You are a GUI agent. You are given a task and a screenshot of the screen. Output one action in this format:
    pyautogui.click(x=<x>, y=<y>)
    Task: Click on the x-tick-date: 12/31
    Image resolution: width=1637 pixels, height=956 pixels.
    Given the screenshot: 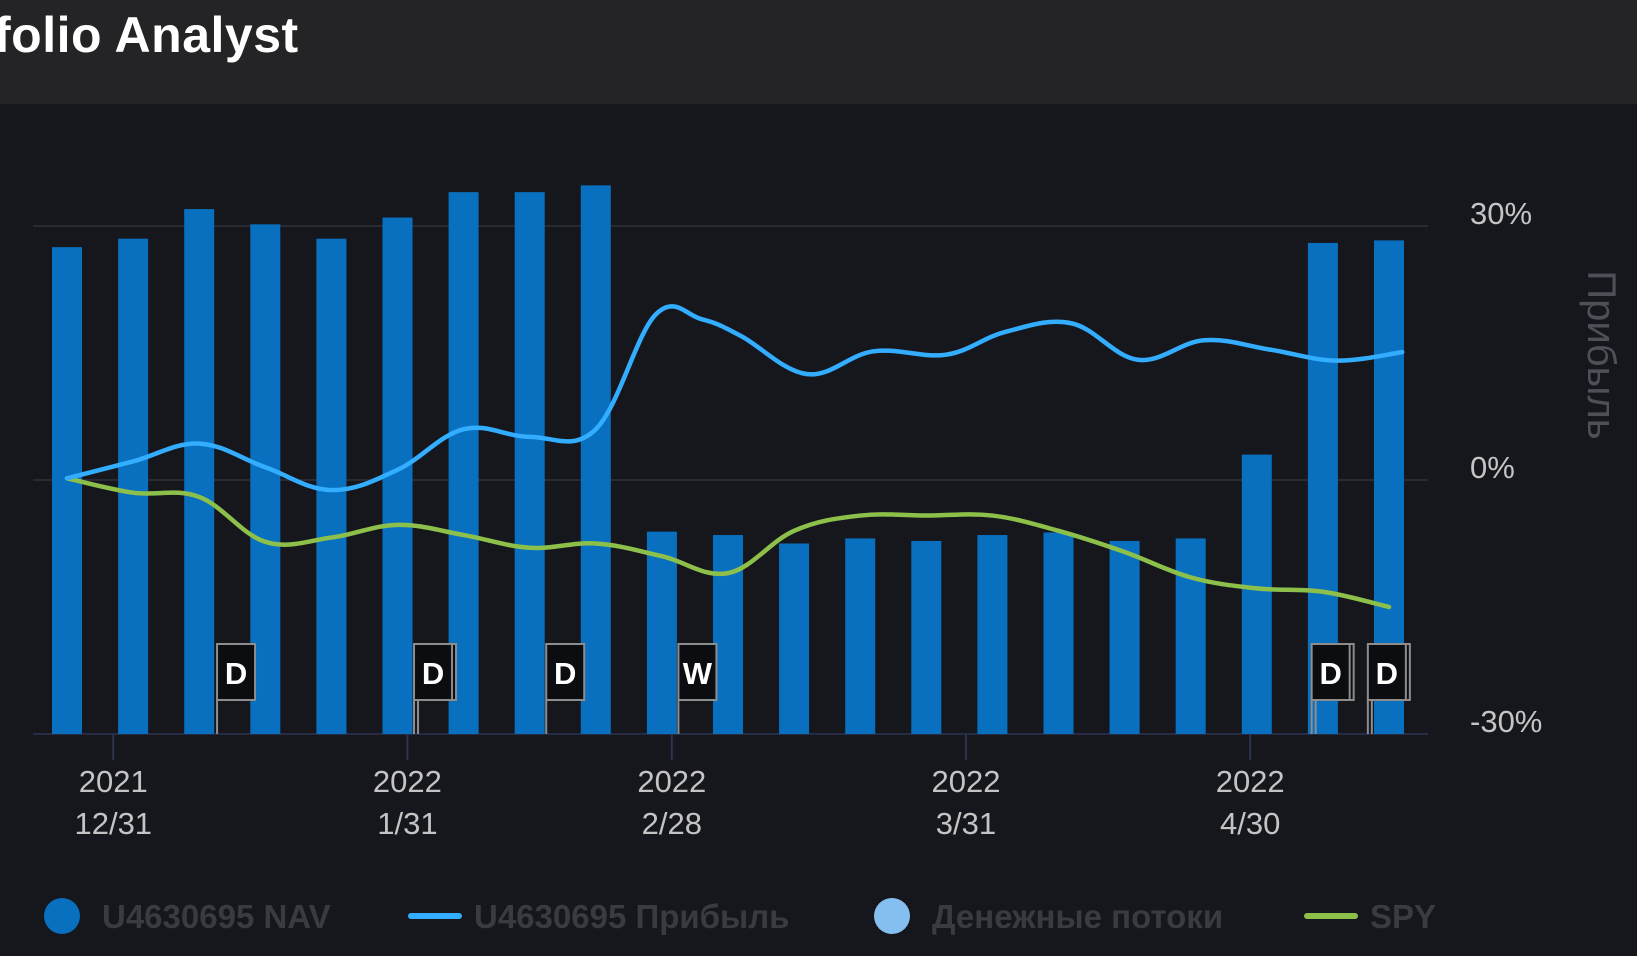 What is the action you would take?
    pyautogui.click(x=113, y=823)
    